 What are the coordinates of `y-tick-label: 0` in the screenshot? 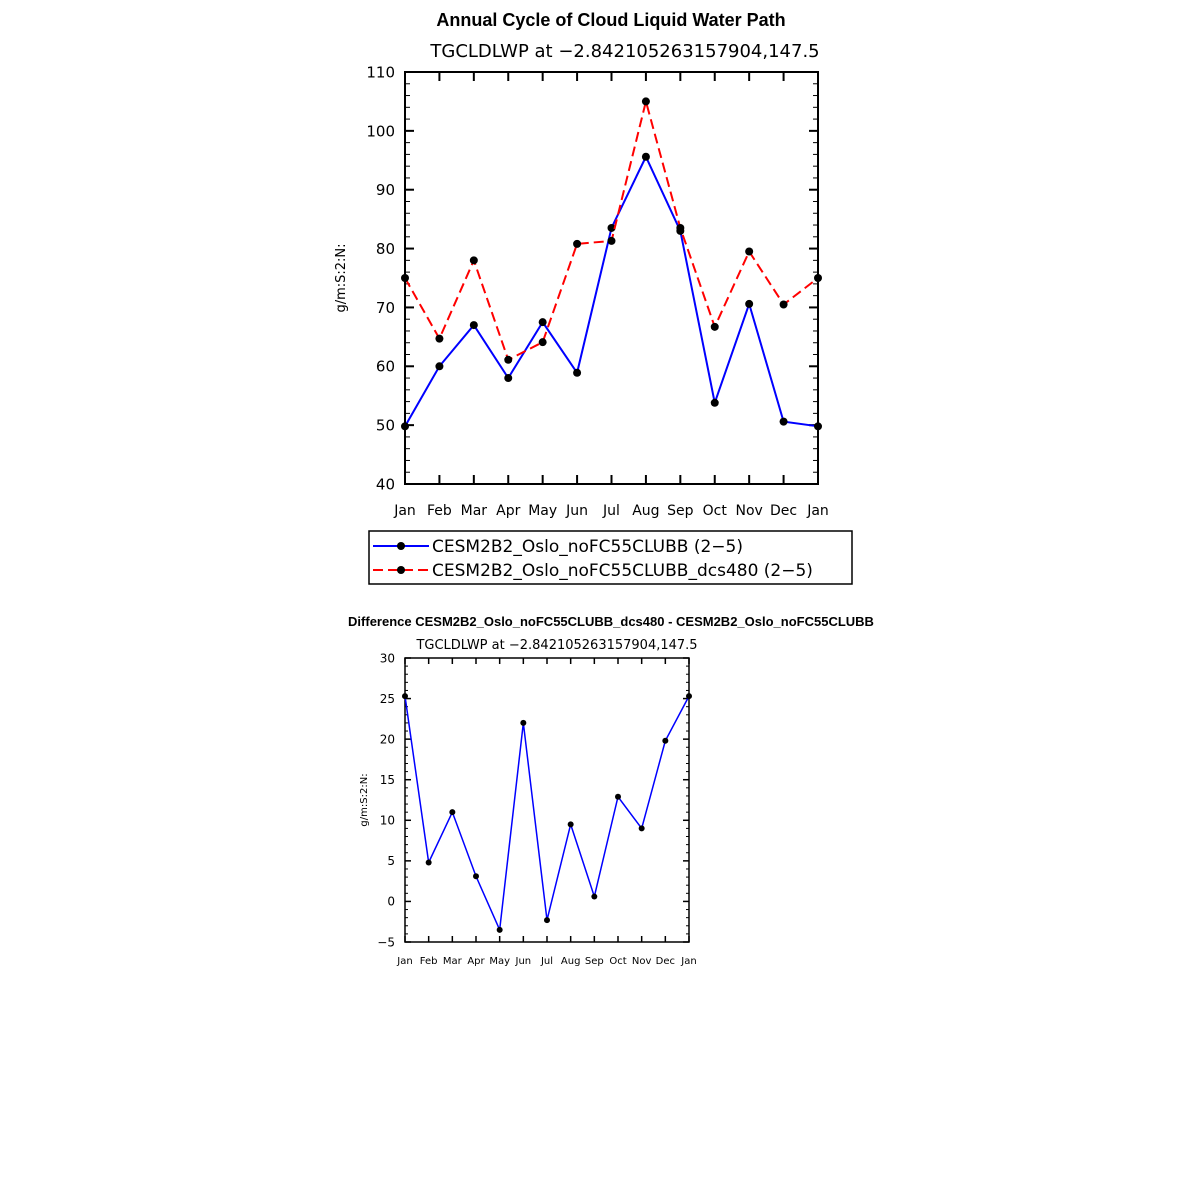 It's located at (391, 902).